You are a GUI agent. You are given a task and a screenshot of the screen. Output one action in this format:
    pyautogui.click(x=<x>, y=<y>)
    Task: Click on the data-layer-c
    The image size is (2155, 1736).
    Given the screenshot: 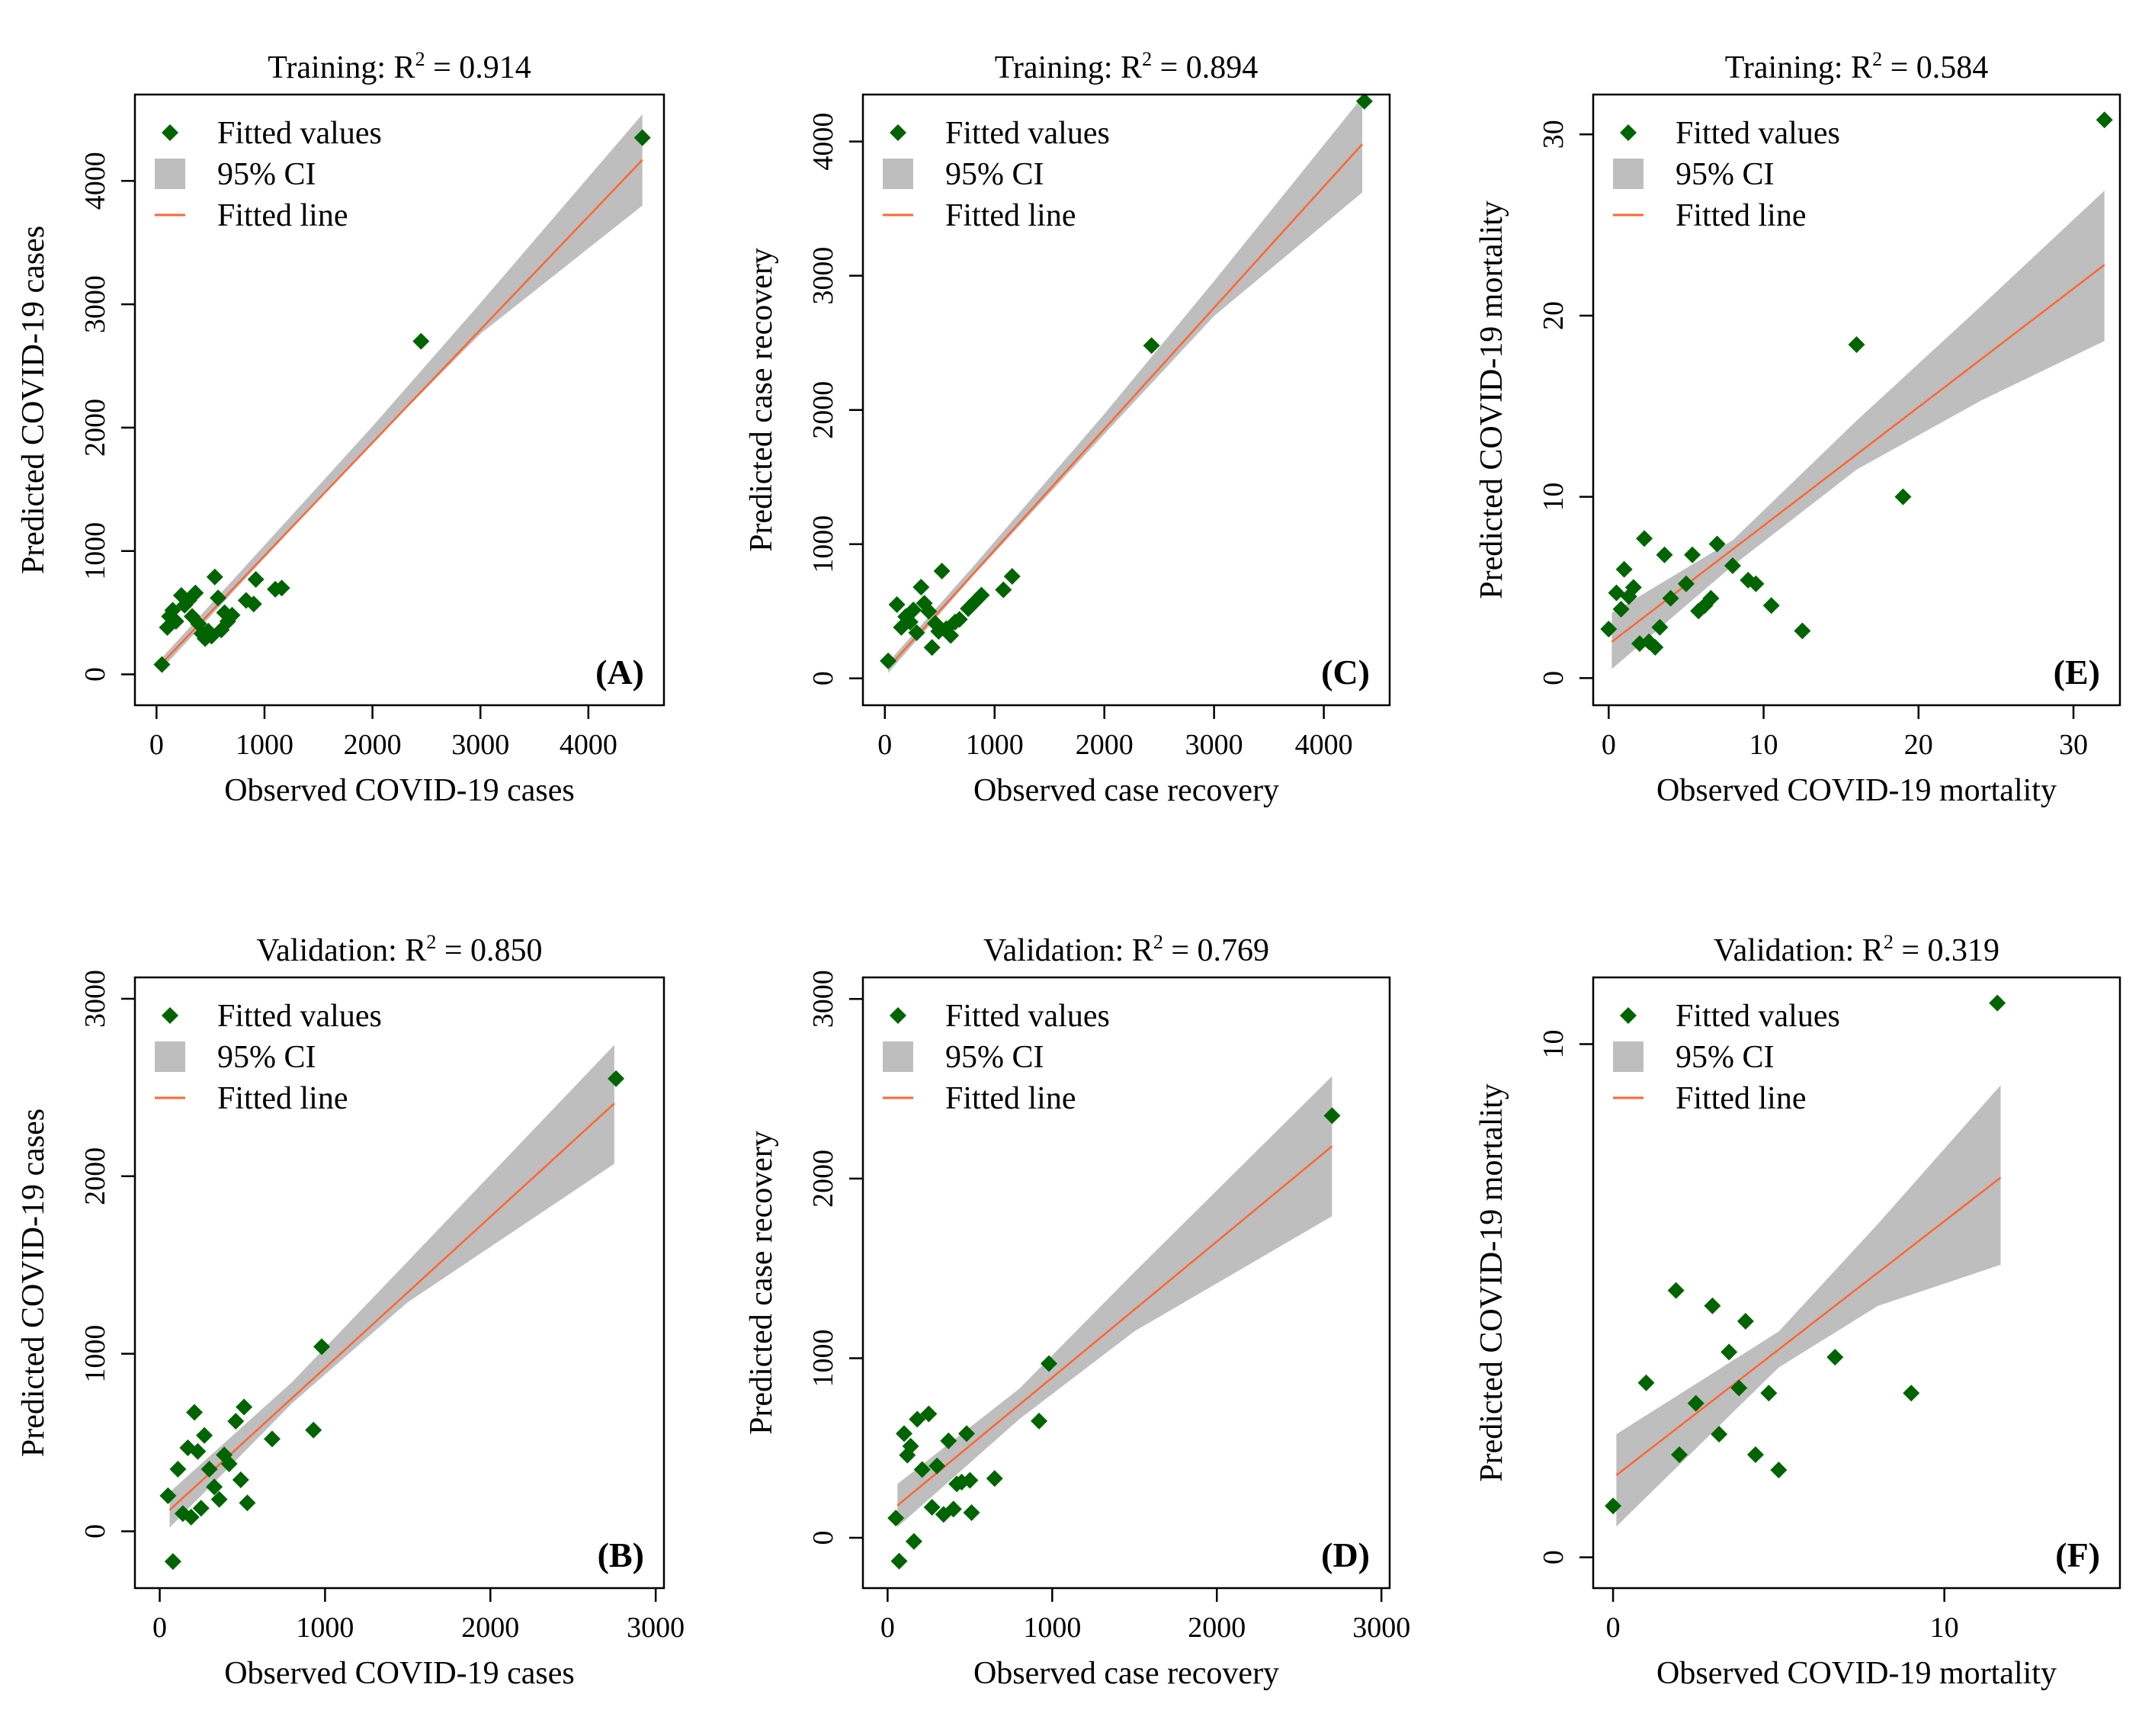 What is the action you would take?
    pyautogui.click(x=1126, y=384)
    